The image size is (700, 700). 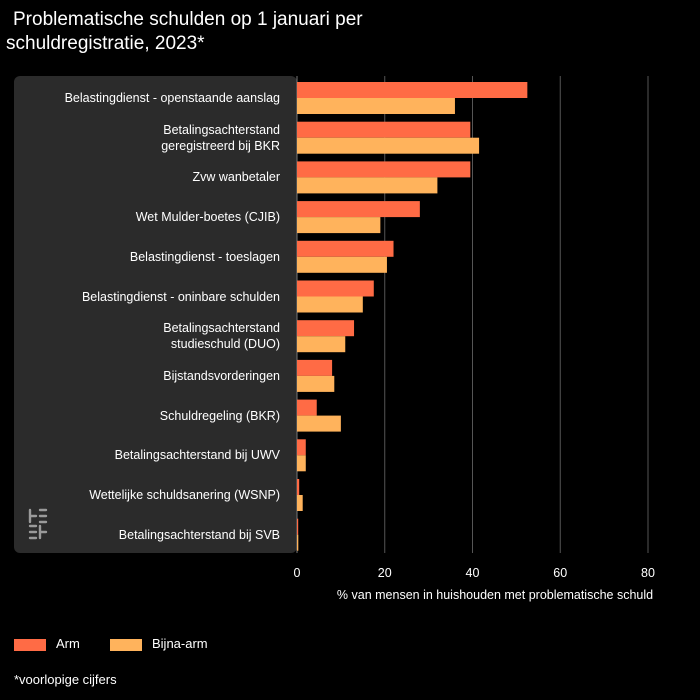 I want to click on chart-title-line-2: schuldregistratie, 2023*, so click(x=105, y=43).